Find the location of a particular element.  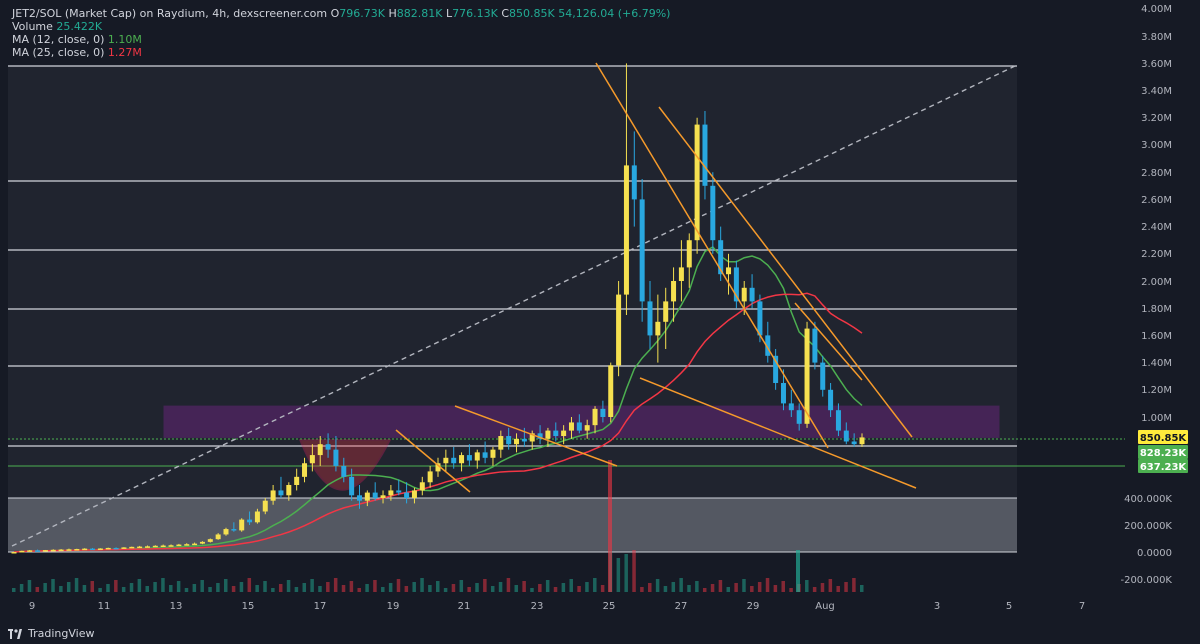

price-label-1: 828.23K is located at coordinates (1164, 453).